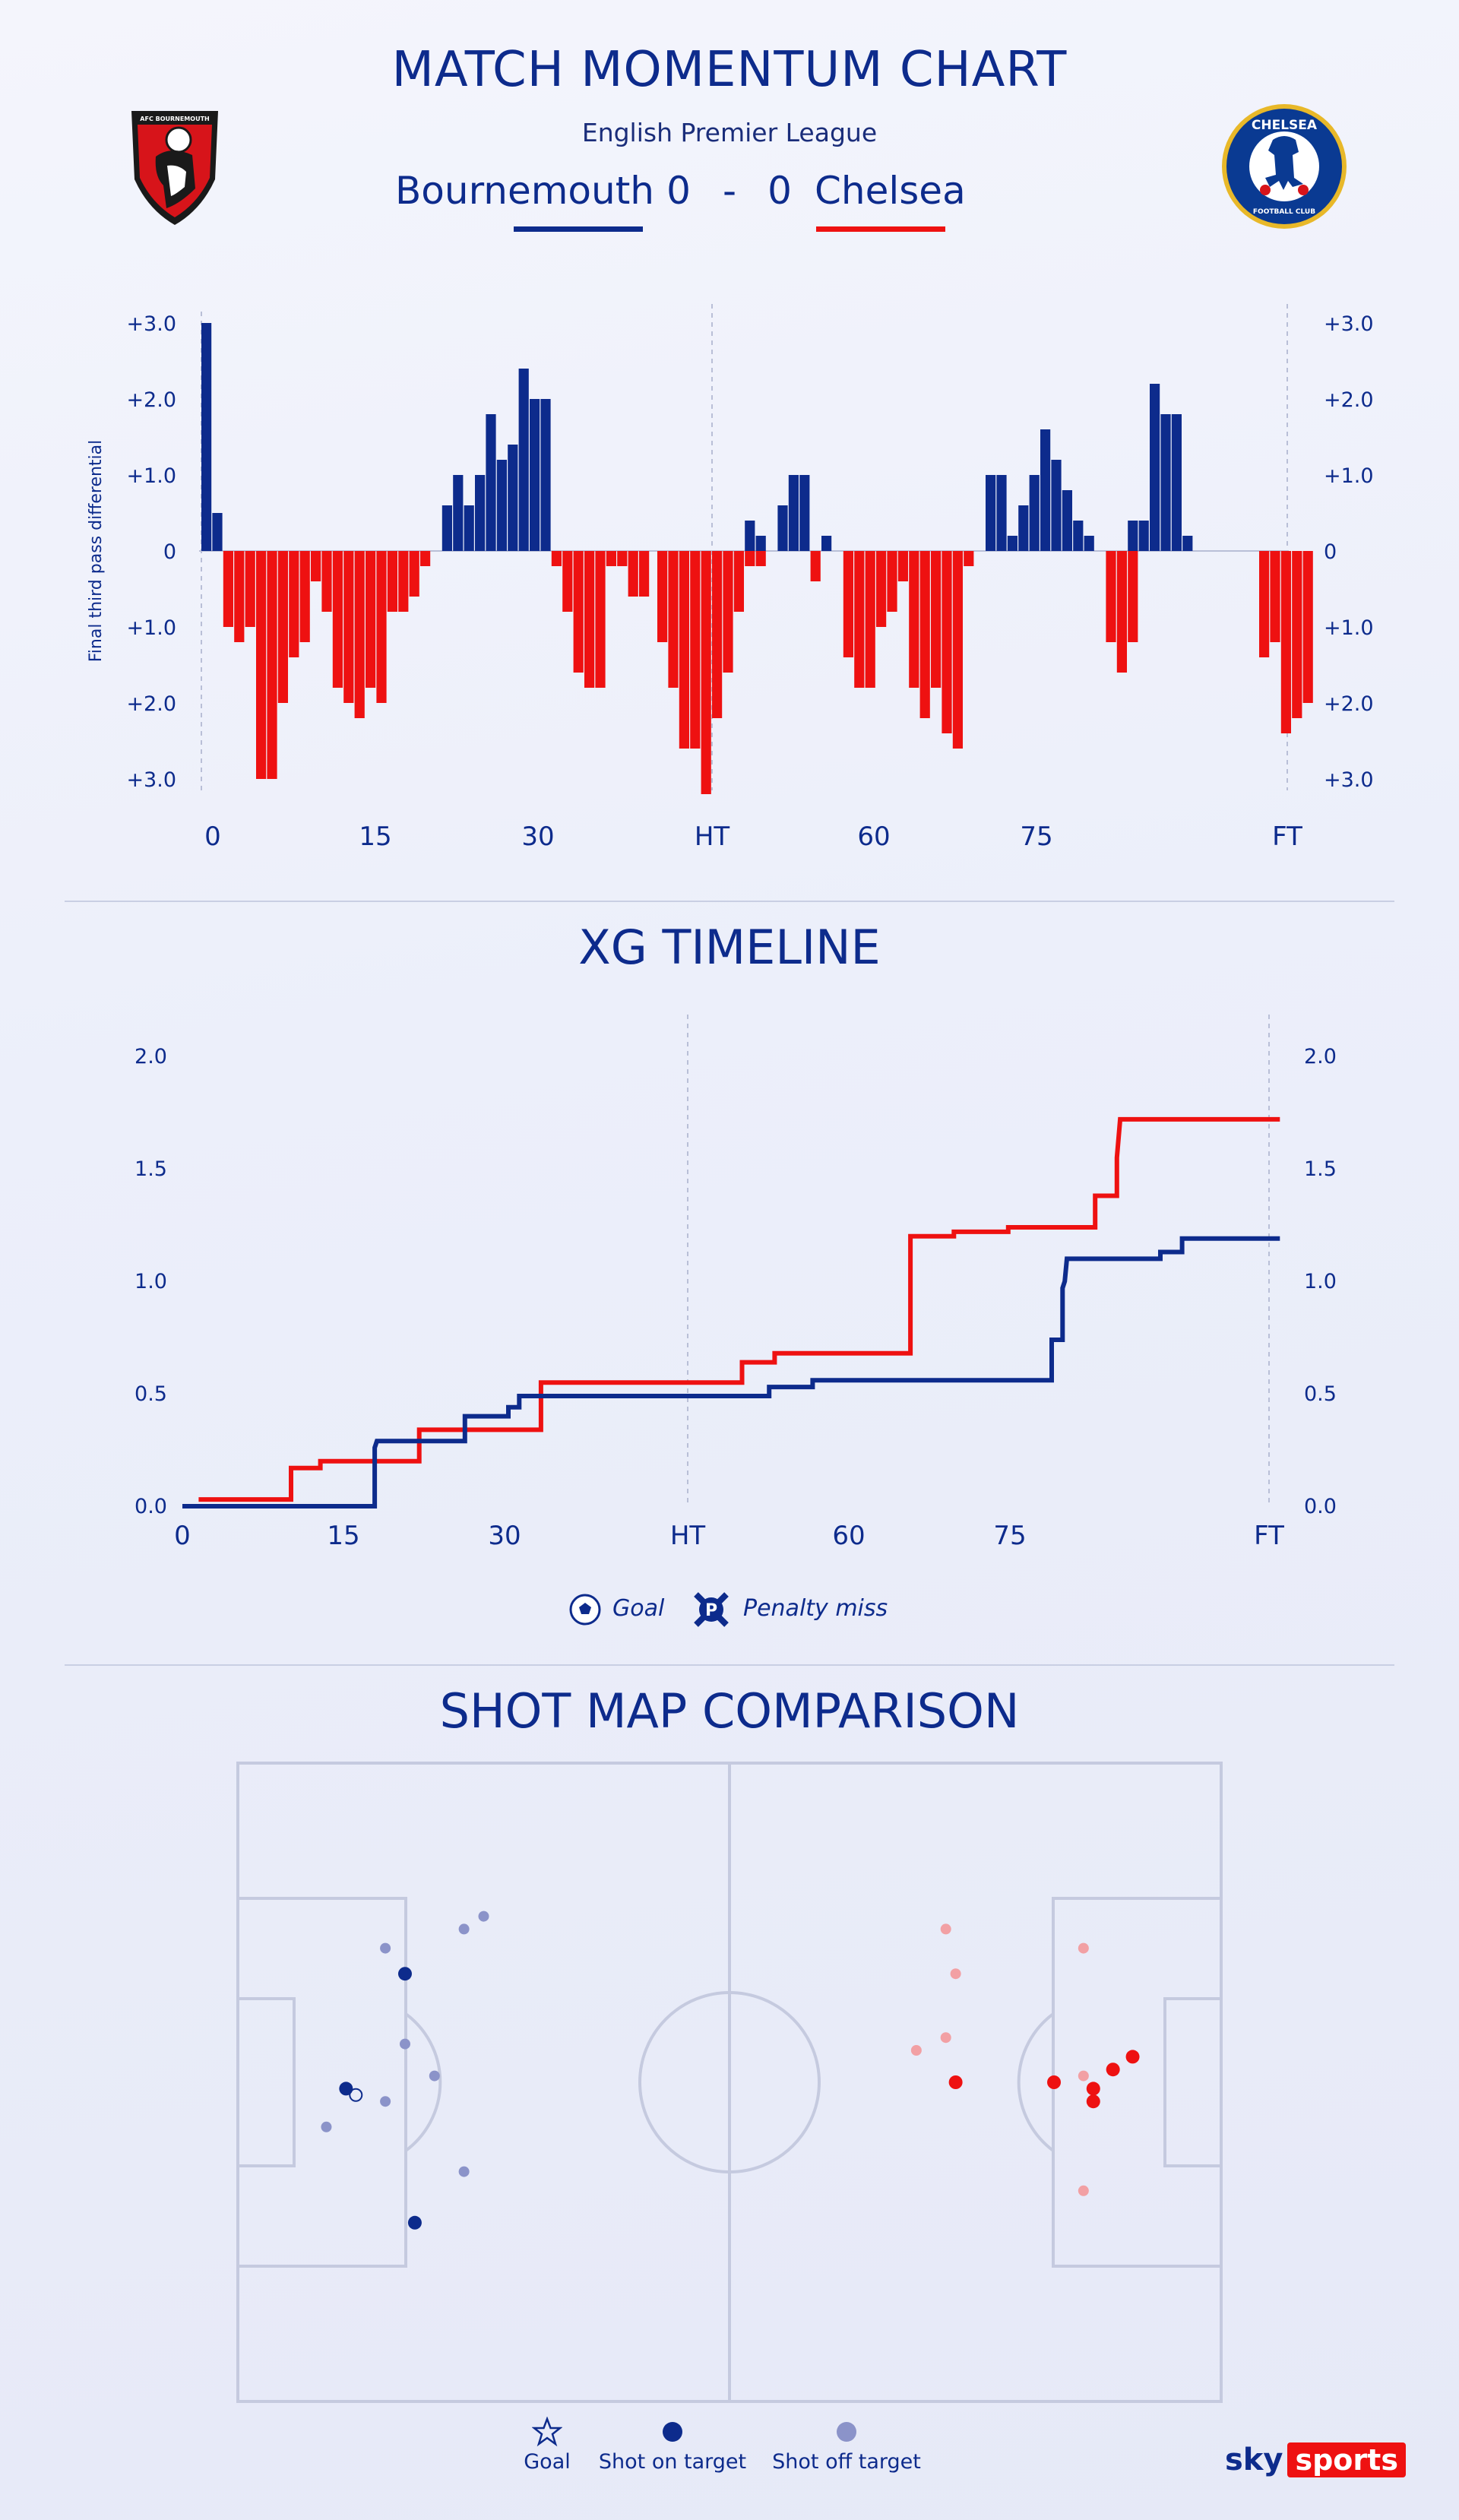 Image resolution: width=1459 pixels, height=2520 pixels. What do you see at coordinates (174, 168) in the screenshot?
I see `home-team-crest-icon: AFC BOURNEMOUTH` at bounding box center [174, 168].